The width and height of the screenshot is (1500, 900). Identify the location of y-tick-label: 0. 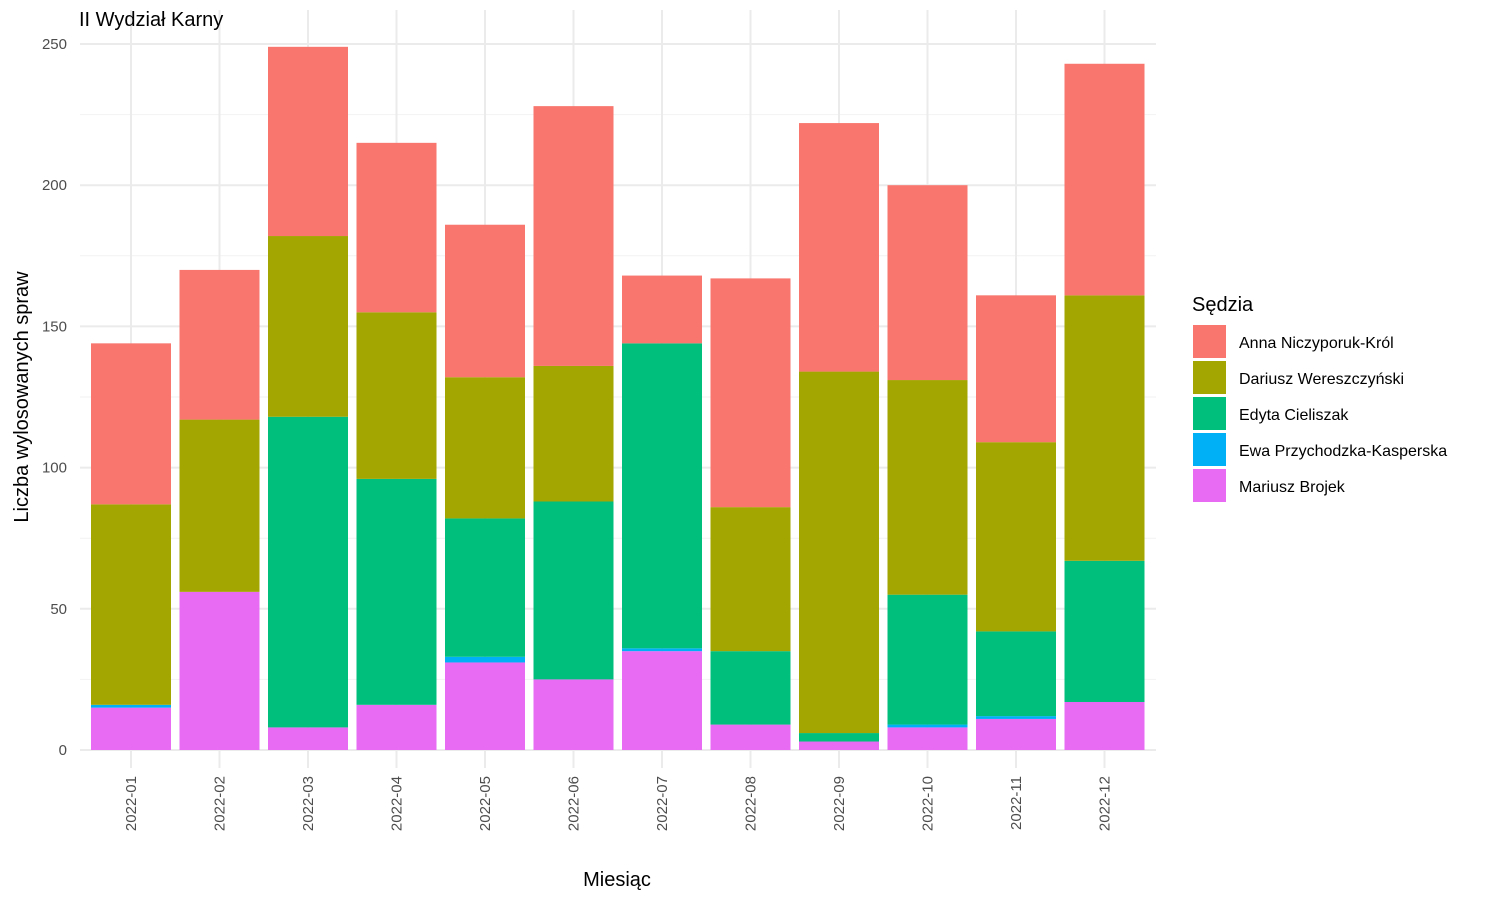
(63, 750).